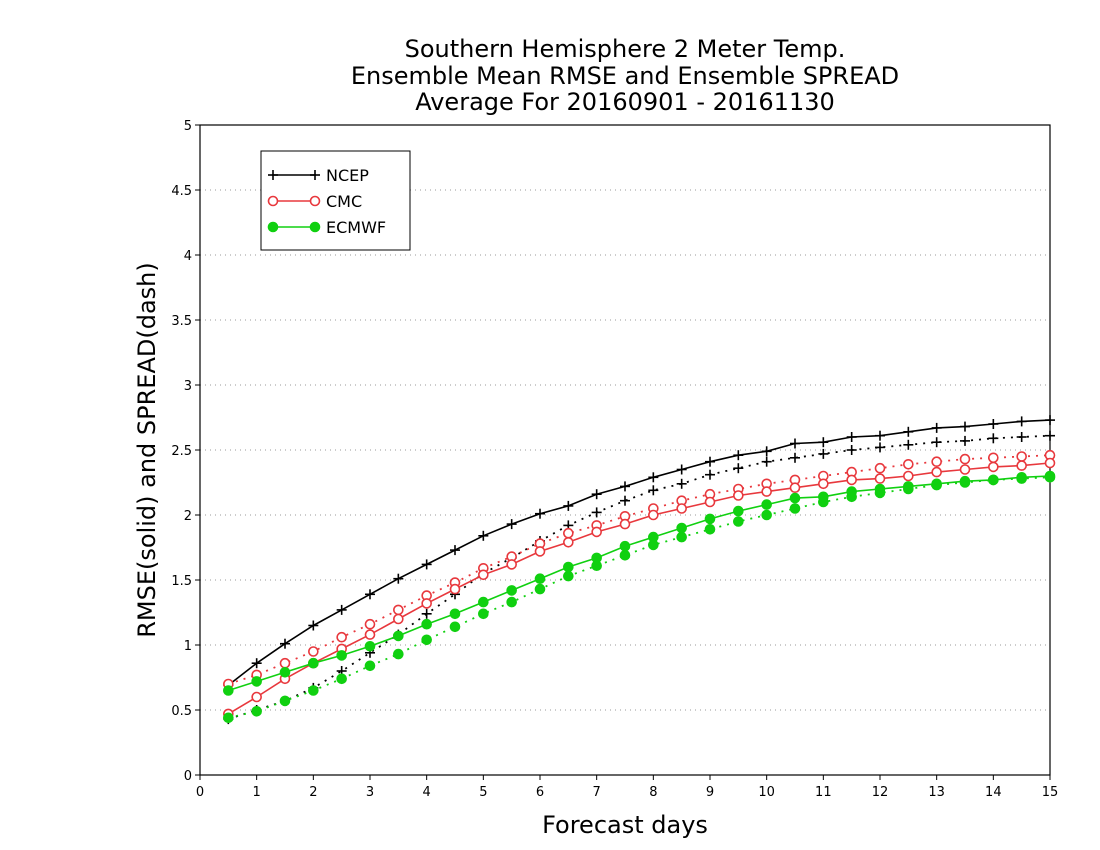 This screenshot has height=850, width=1100. Describe the element at coordinates (181, 321) in the screenshot. I see `y-tick-label: 3.5` at that location.